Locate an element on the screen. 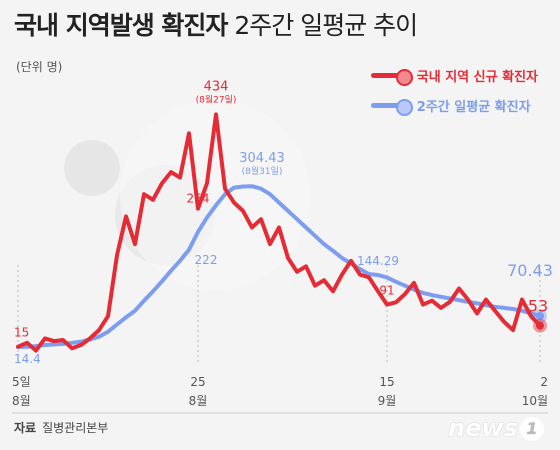  x-tick-month: 10월 is located at coordinates (535, 401).